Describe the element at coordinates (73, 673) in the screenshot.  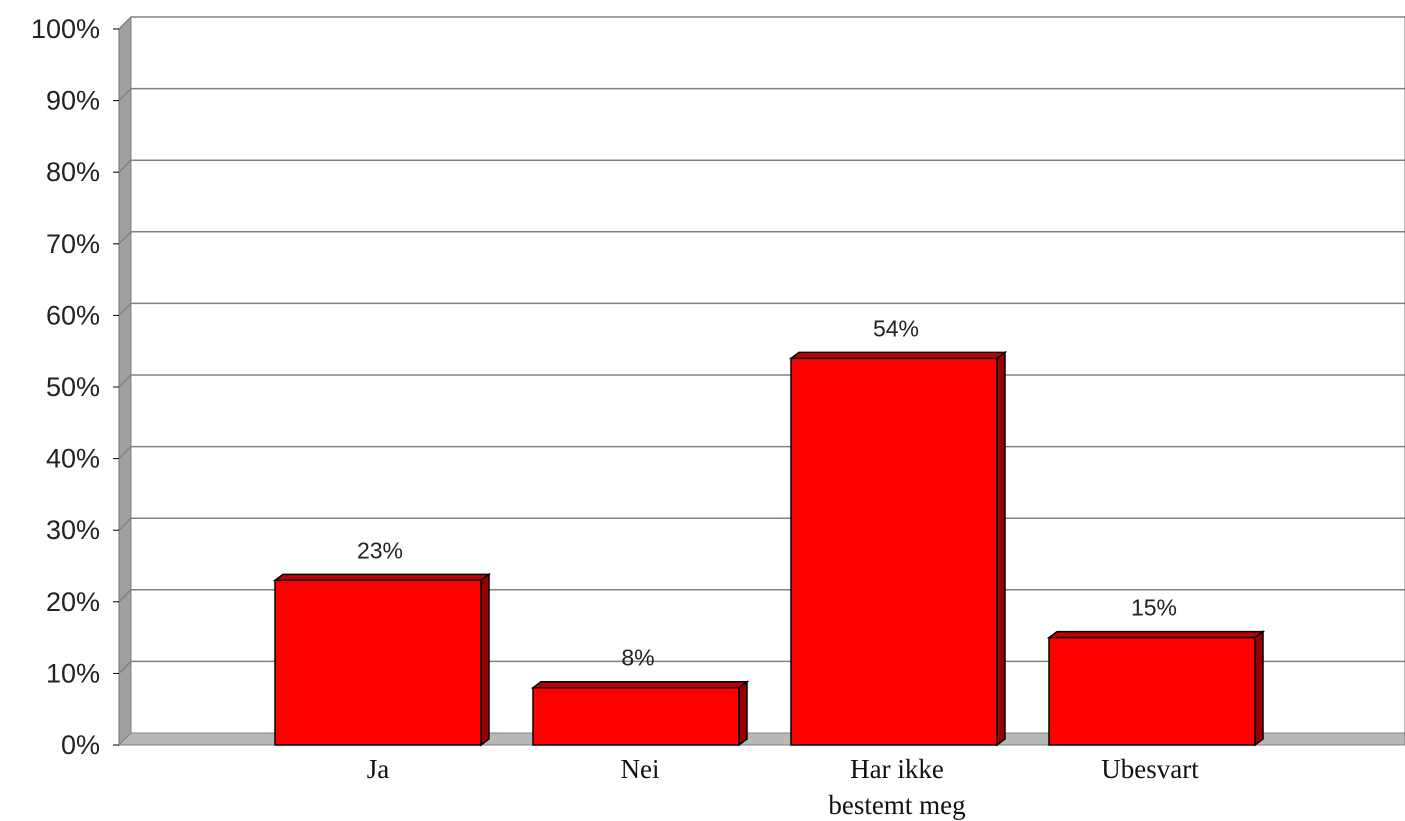
I see `y-tick-label: 10%` at that location.